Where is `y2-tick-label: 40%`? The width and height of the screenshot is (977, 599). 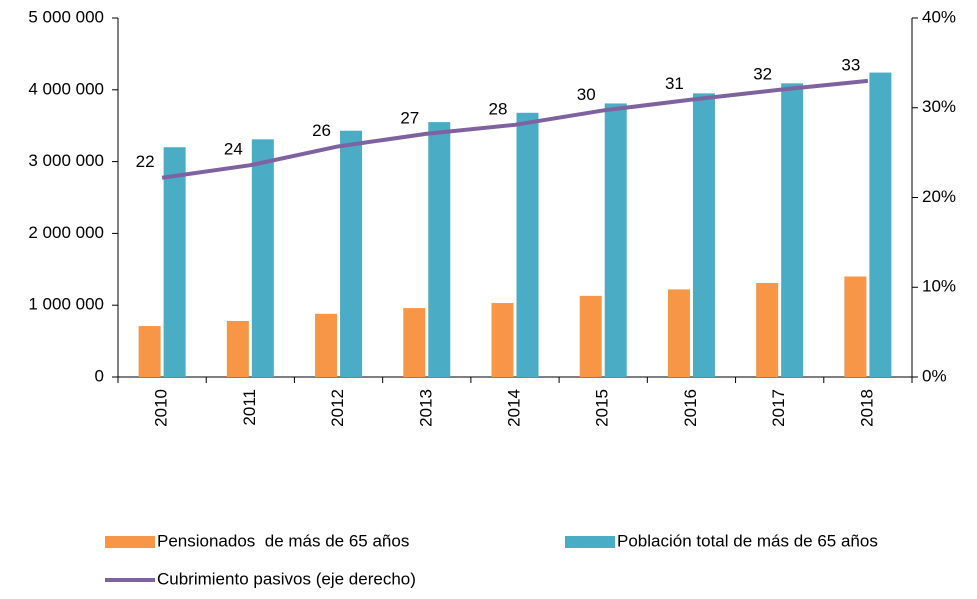 y2-tick-label: 40% is located at coordinates (939, 16).